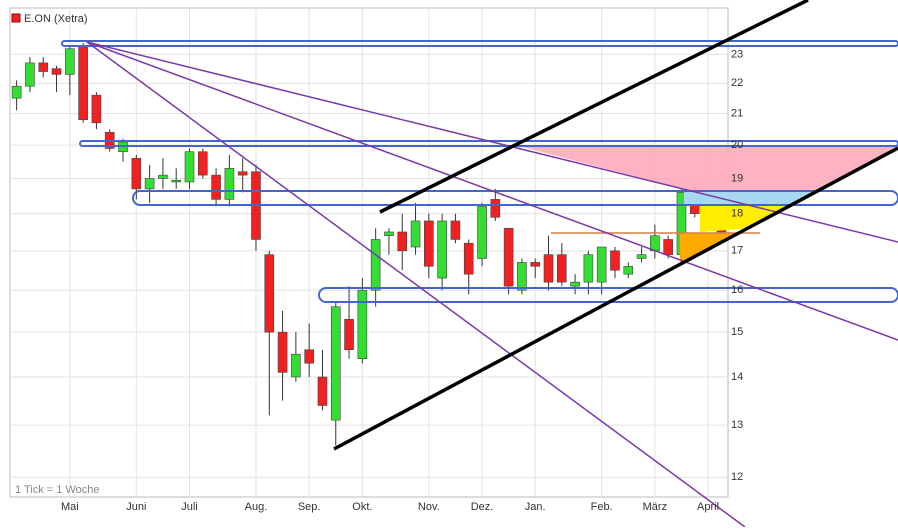 Image resolution: width=898 pixels, height=532 pixels. I want to click on x-tick-label: Aug., so click(256, 507).